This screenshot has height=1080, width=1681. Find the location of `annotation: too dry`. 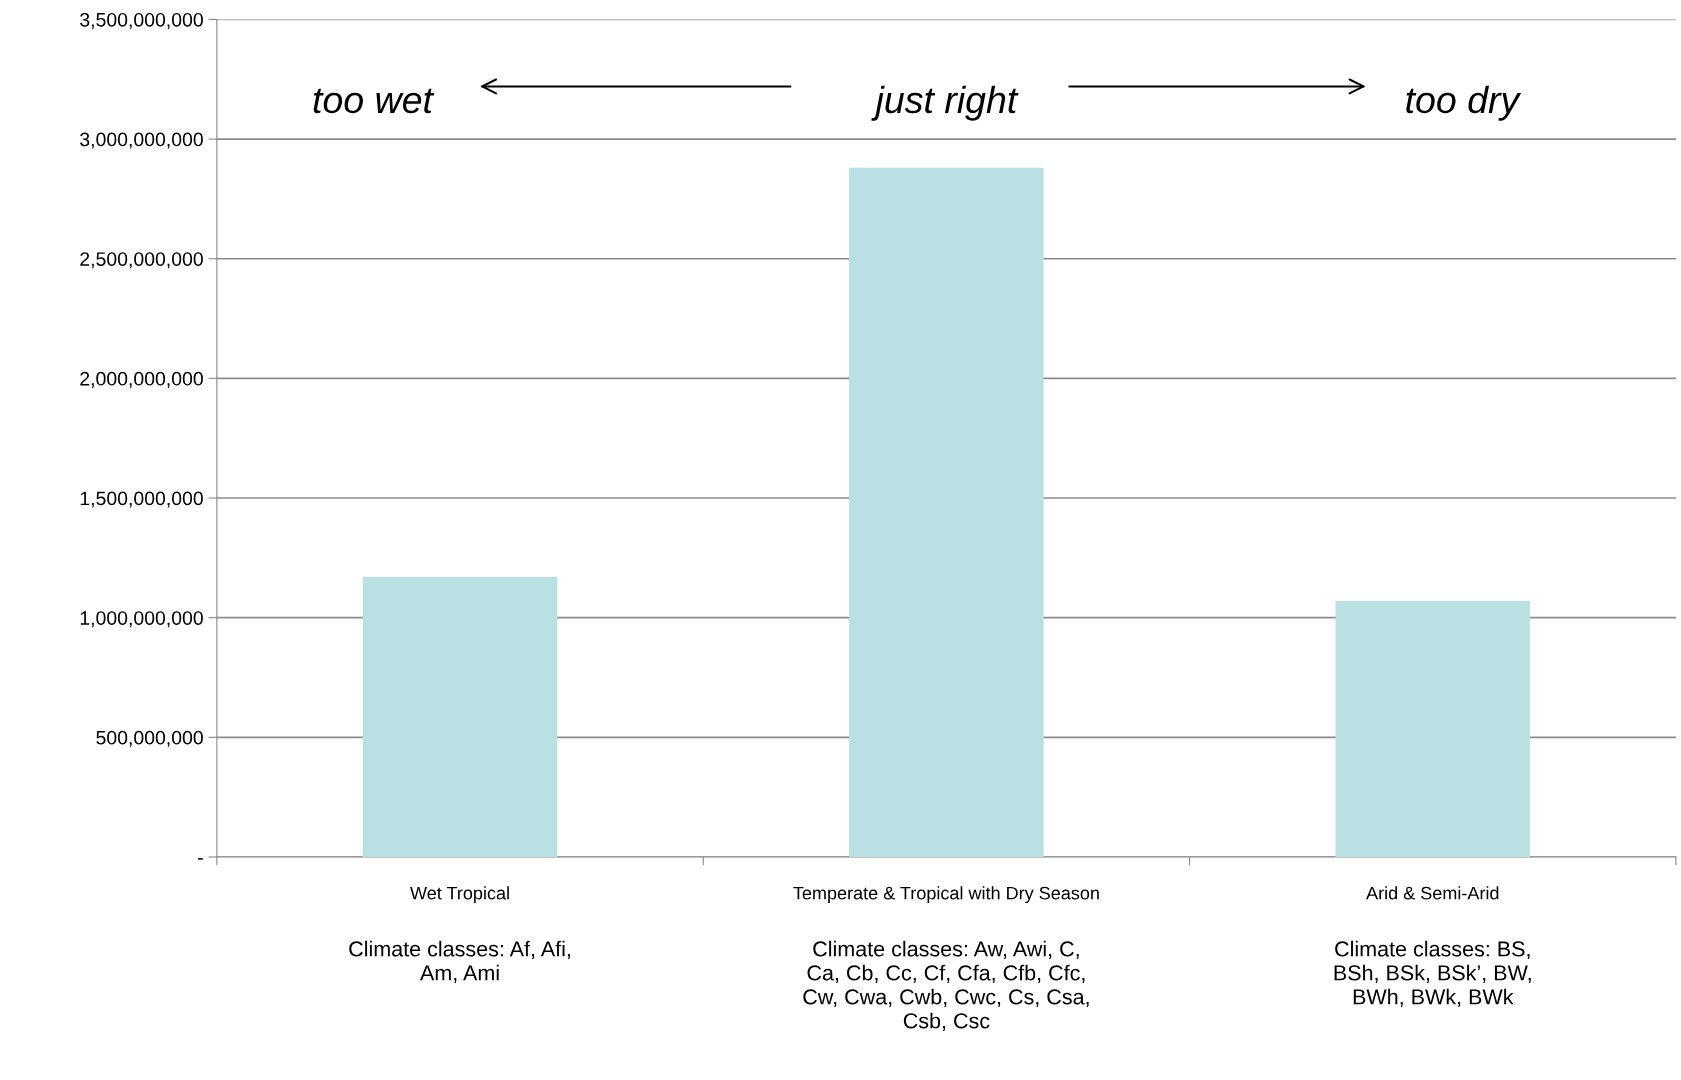

annotation: too dry is located at coordinates (1464, 103).